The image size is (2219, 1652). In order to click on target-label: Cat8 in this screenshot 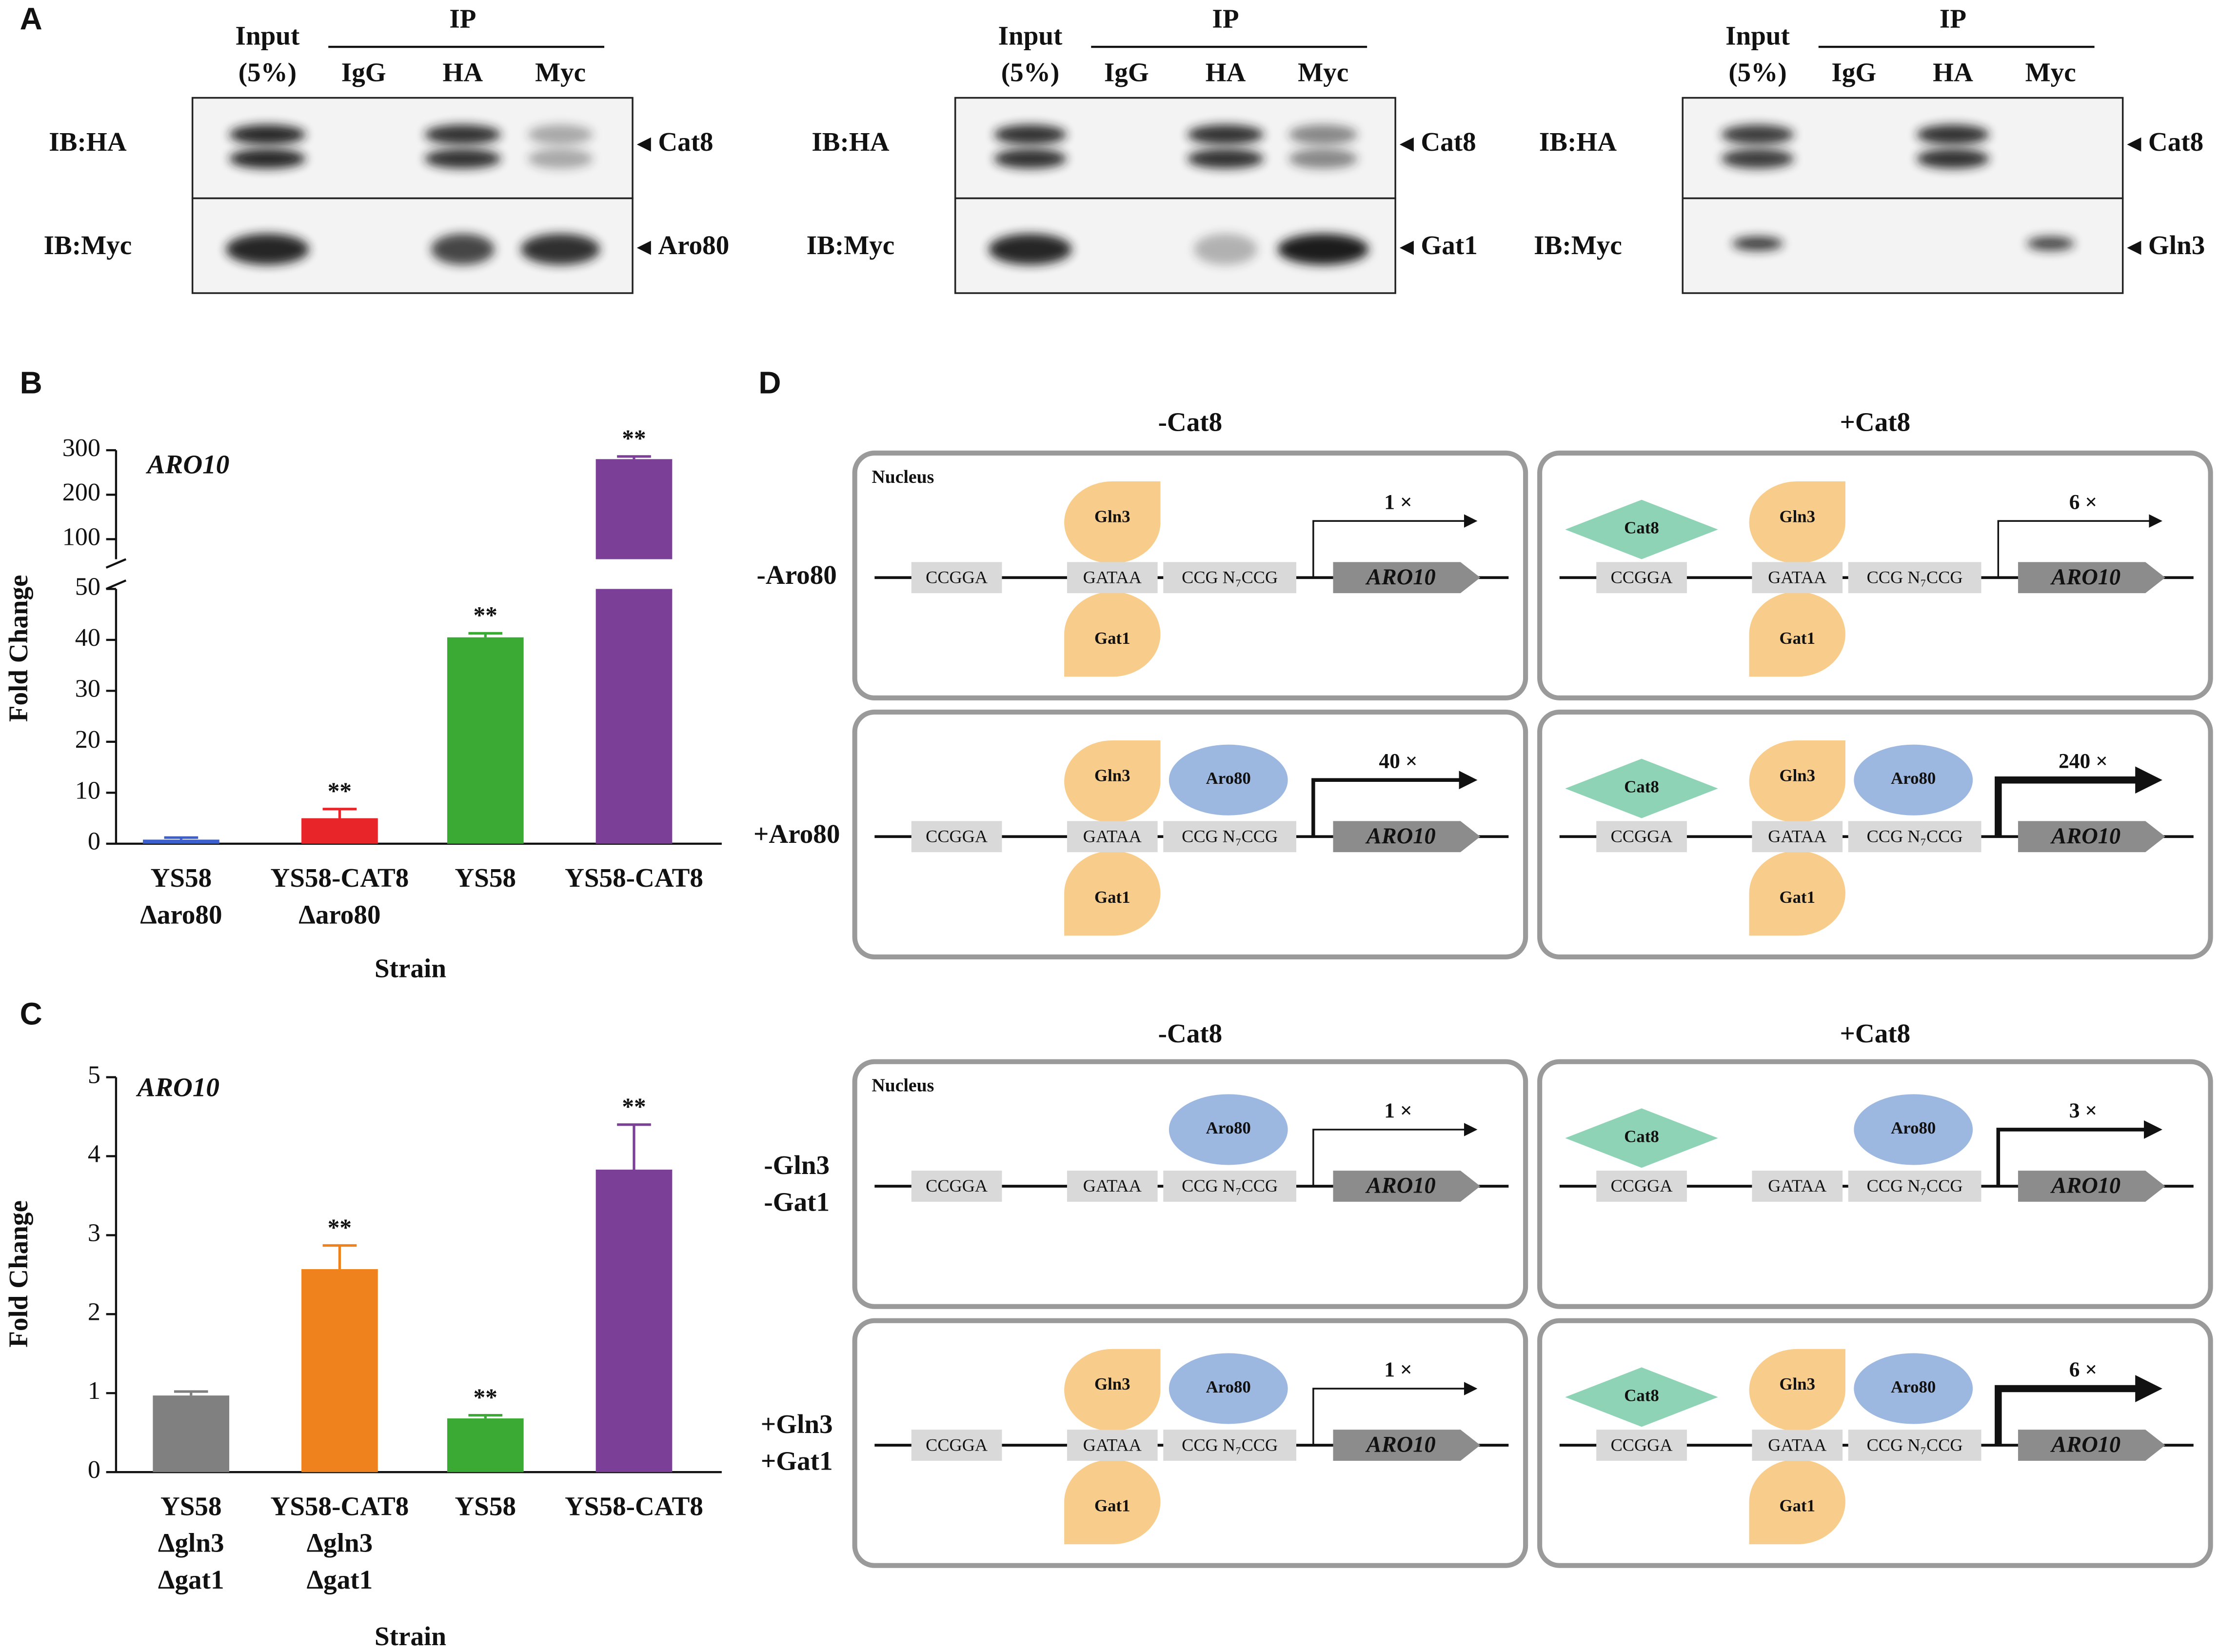, I will do `click(2175, 142)`.